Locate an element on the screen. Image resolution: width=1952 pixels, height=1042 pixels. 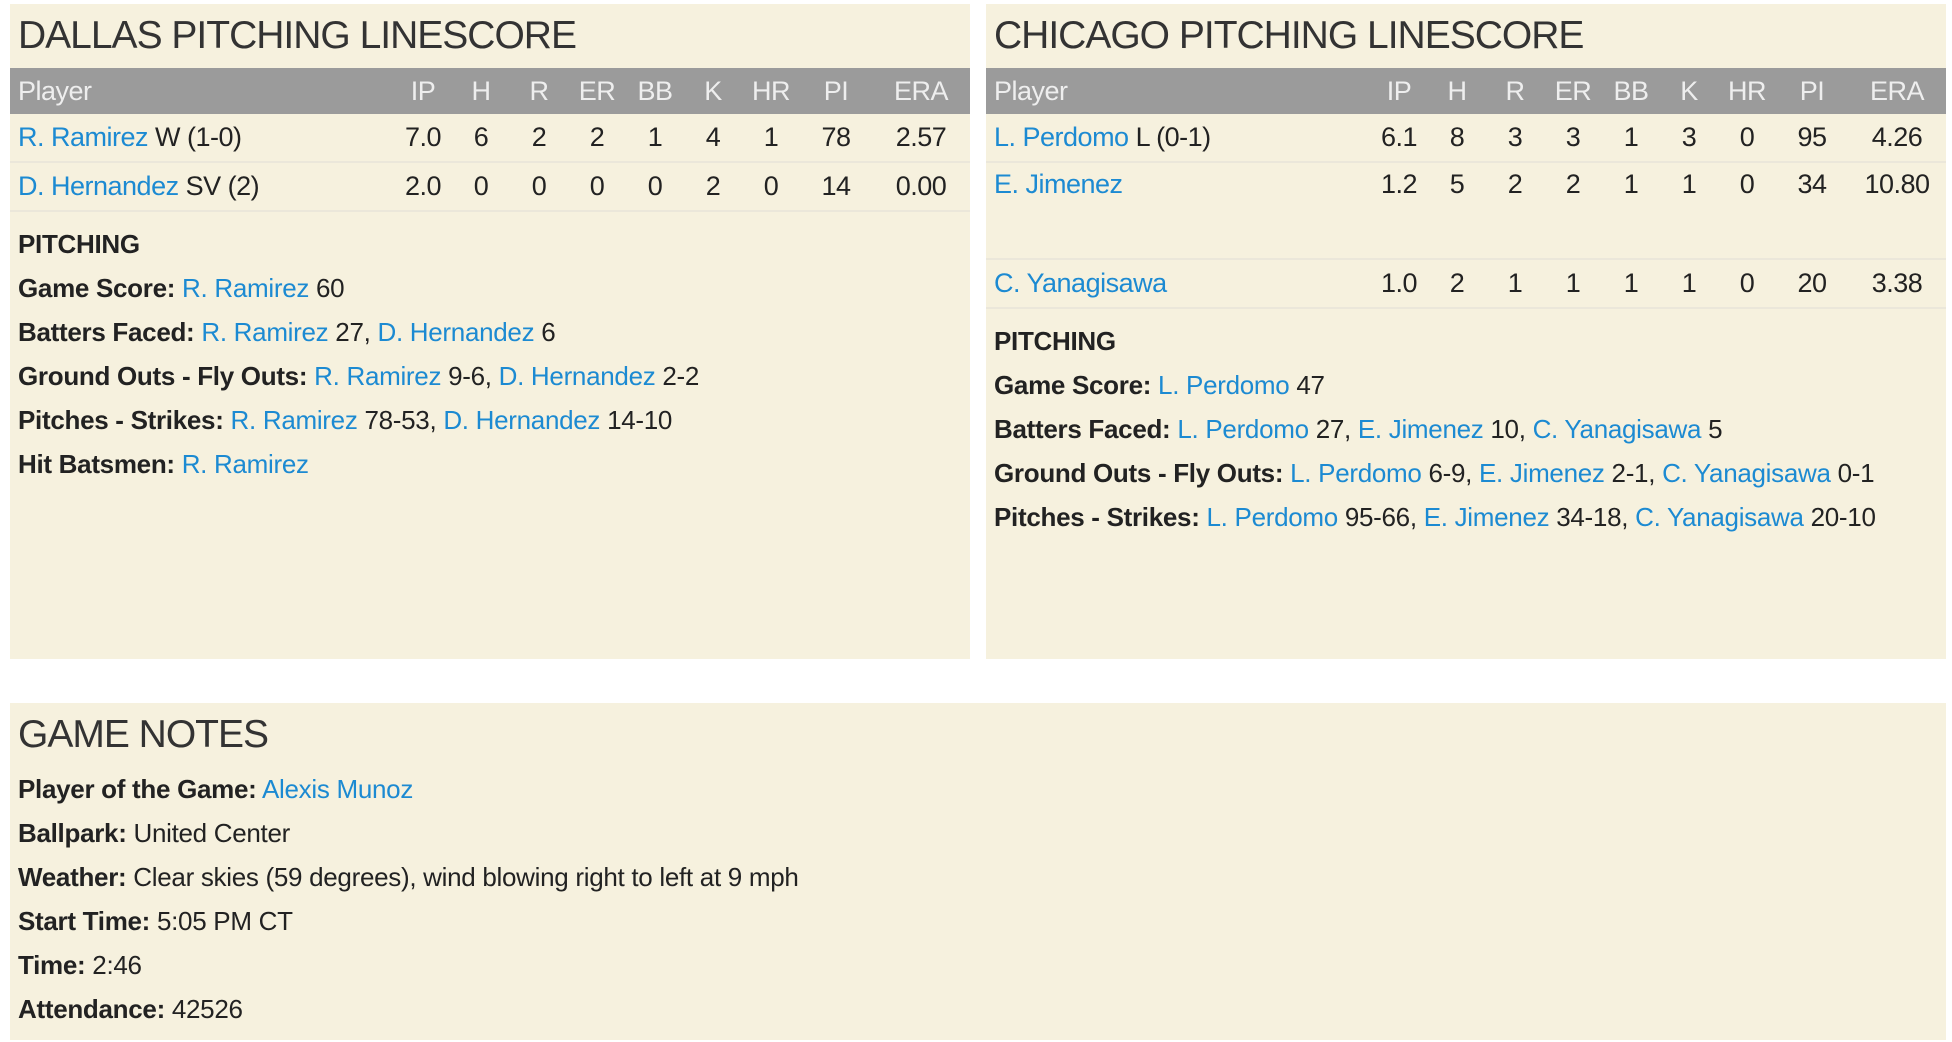
stat-value: 2-2 is located at coordinates (677, 376).